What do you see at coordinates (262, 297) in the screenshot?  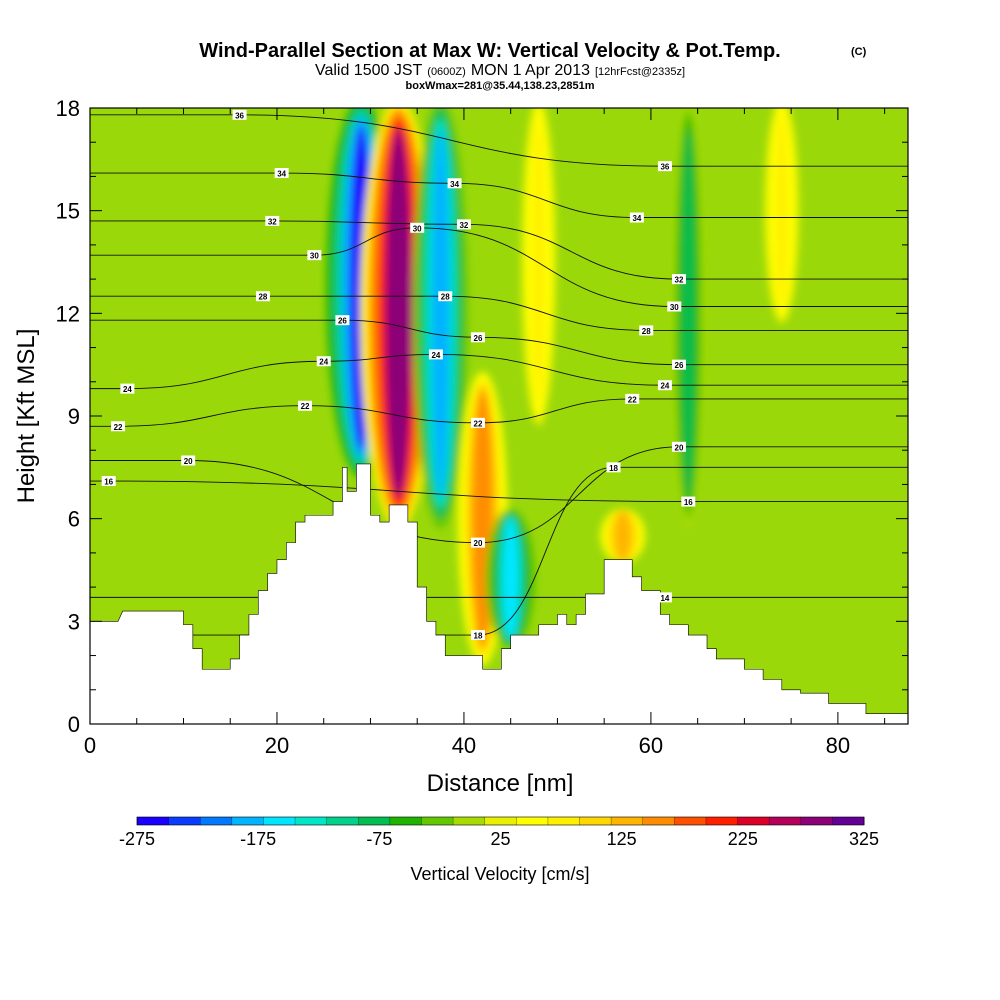 I see `theta-contour-label-text: 28` at bounding box center [262, 297].